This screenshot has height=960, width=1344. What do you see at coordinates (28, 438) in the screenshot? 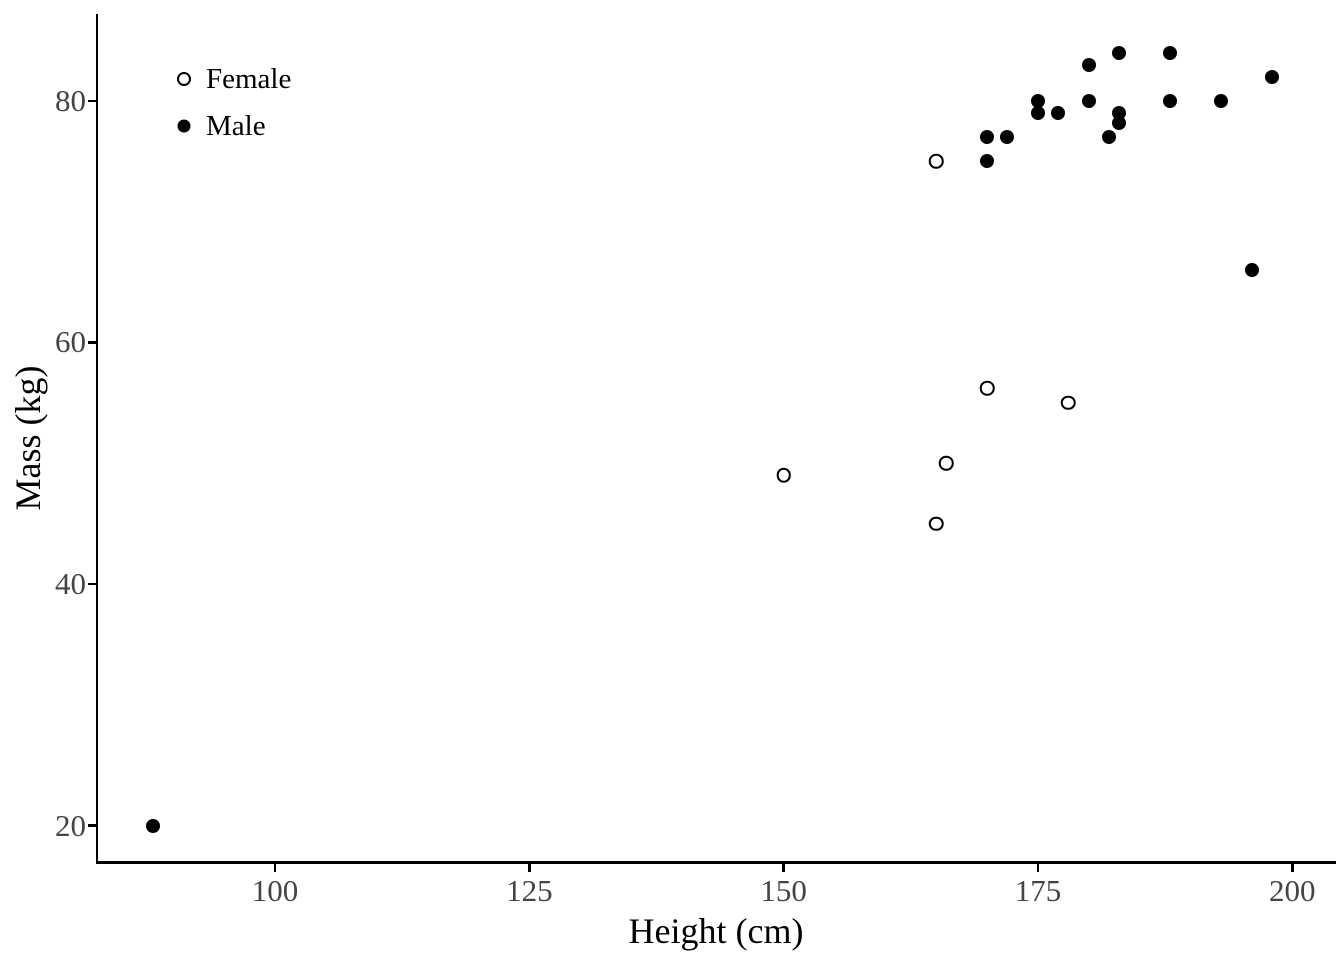
I see `y-axis-title: Mass (kg)` at bounding box center [28, 438].